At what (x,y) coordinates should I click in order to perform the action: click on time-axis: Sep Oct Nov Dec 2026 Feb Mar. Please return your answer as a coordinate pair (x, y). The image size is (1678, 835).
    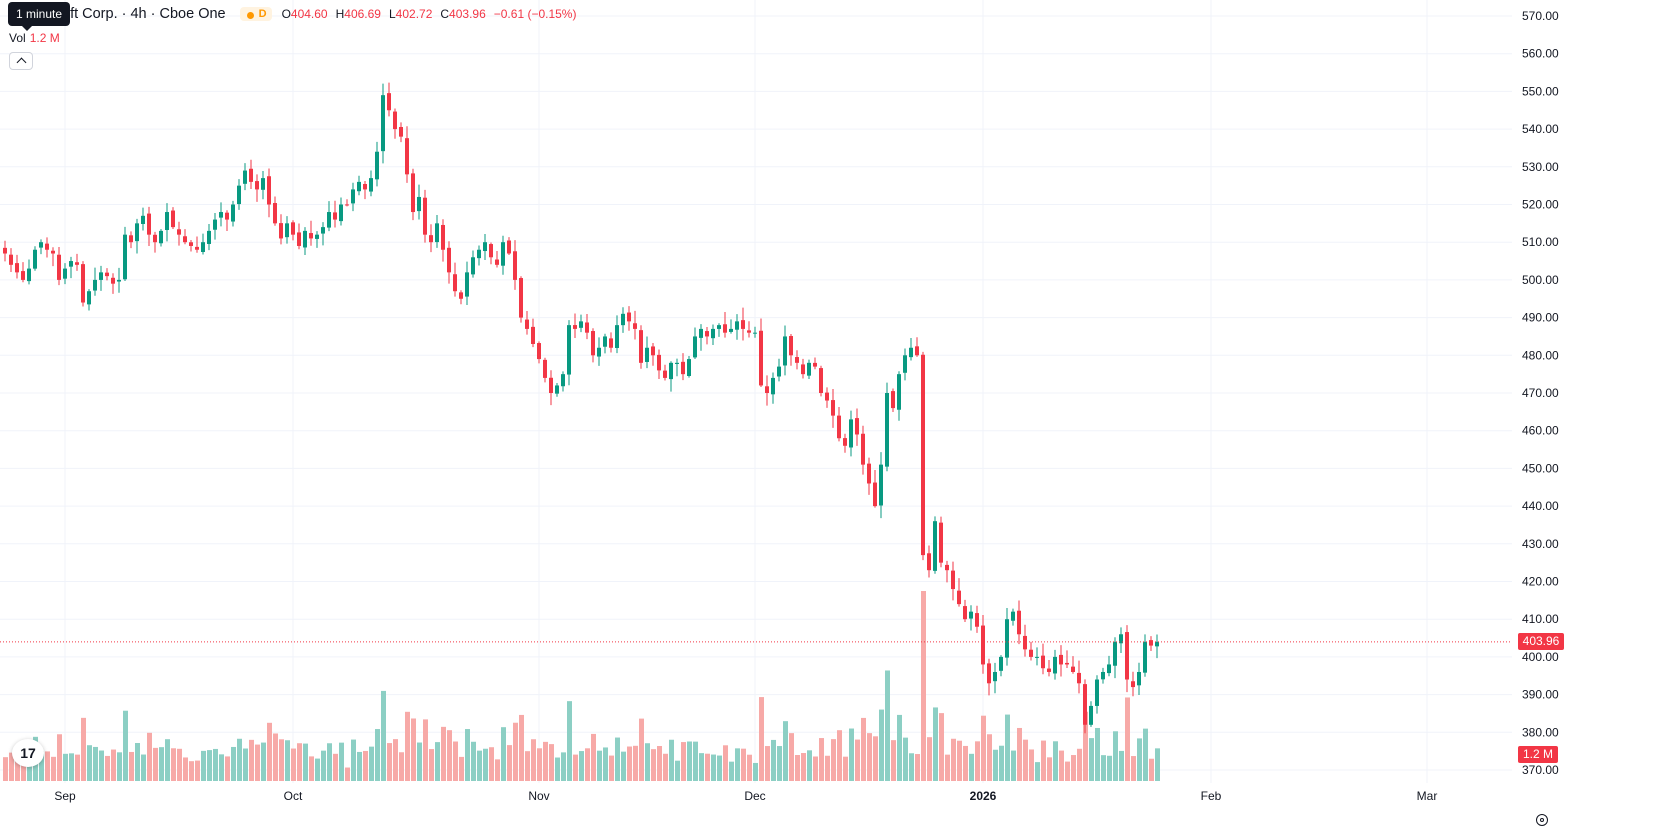
    Looking at the image, I should click on (745, 796).